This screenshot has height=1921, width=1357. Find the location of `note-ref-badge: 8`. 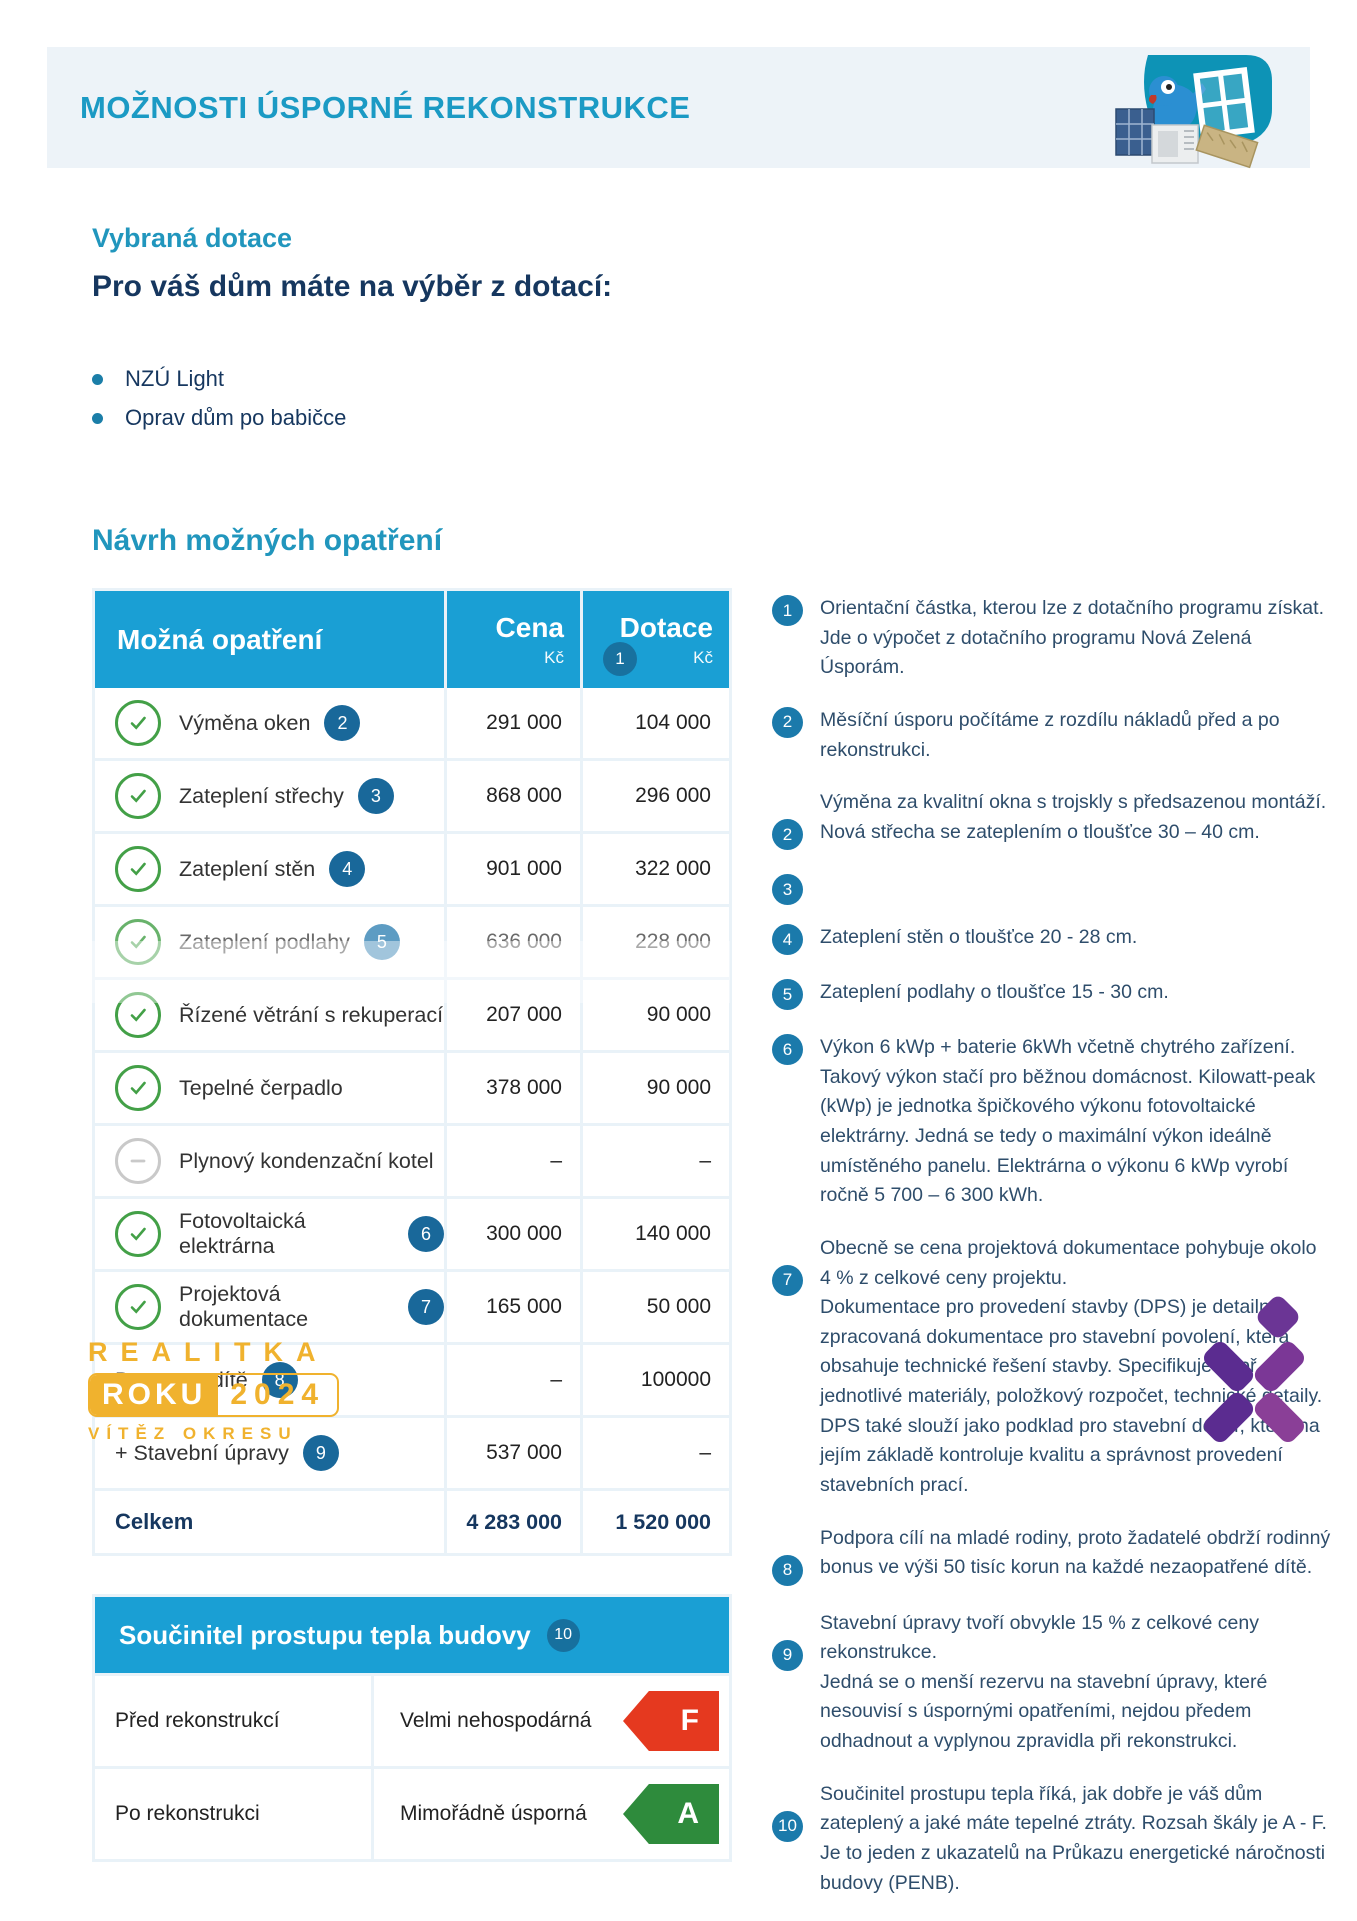

note-ref-badge: 8 is located at coordinates (279, 1380).